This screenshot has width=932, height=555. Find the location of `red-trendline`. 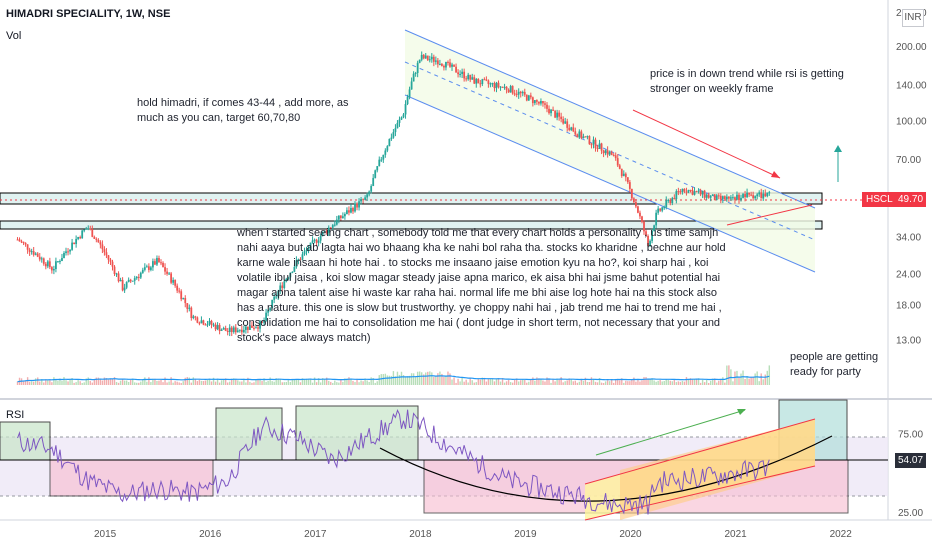

red-trendline is located at coordinates (769, 215).